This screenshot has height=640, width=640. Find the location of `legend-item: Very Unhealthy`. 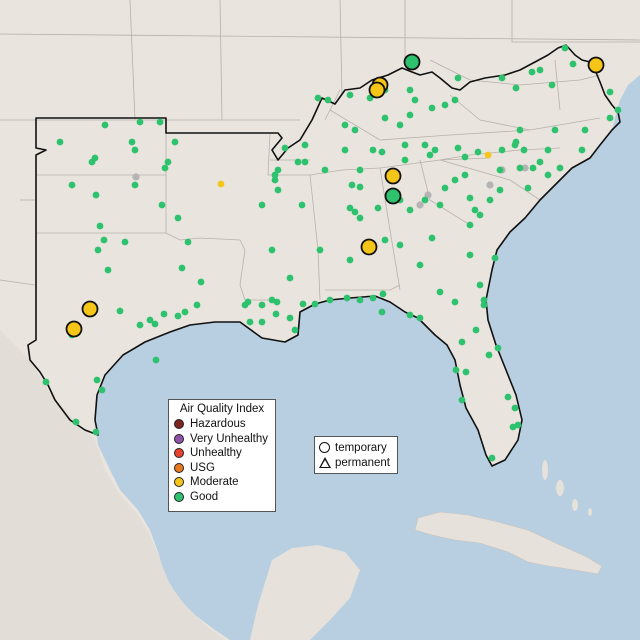

legend-item: Very Unhealthy is located at coordinates (222, 439).